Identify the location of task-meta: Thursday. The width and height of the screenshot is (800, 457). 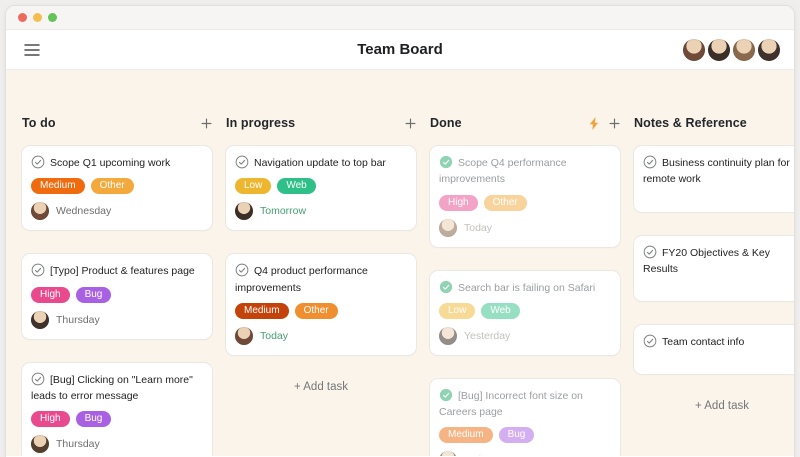
(117, 319).